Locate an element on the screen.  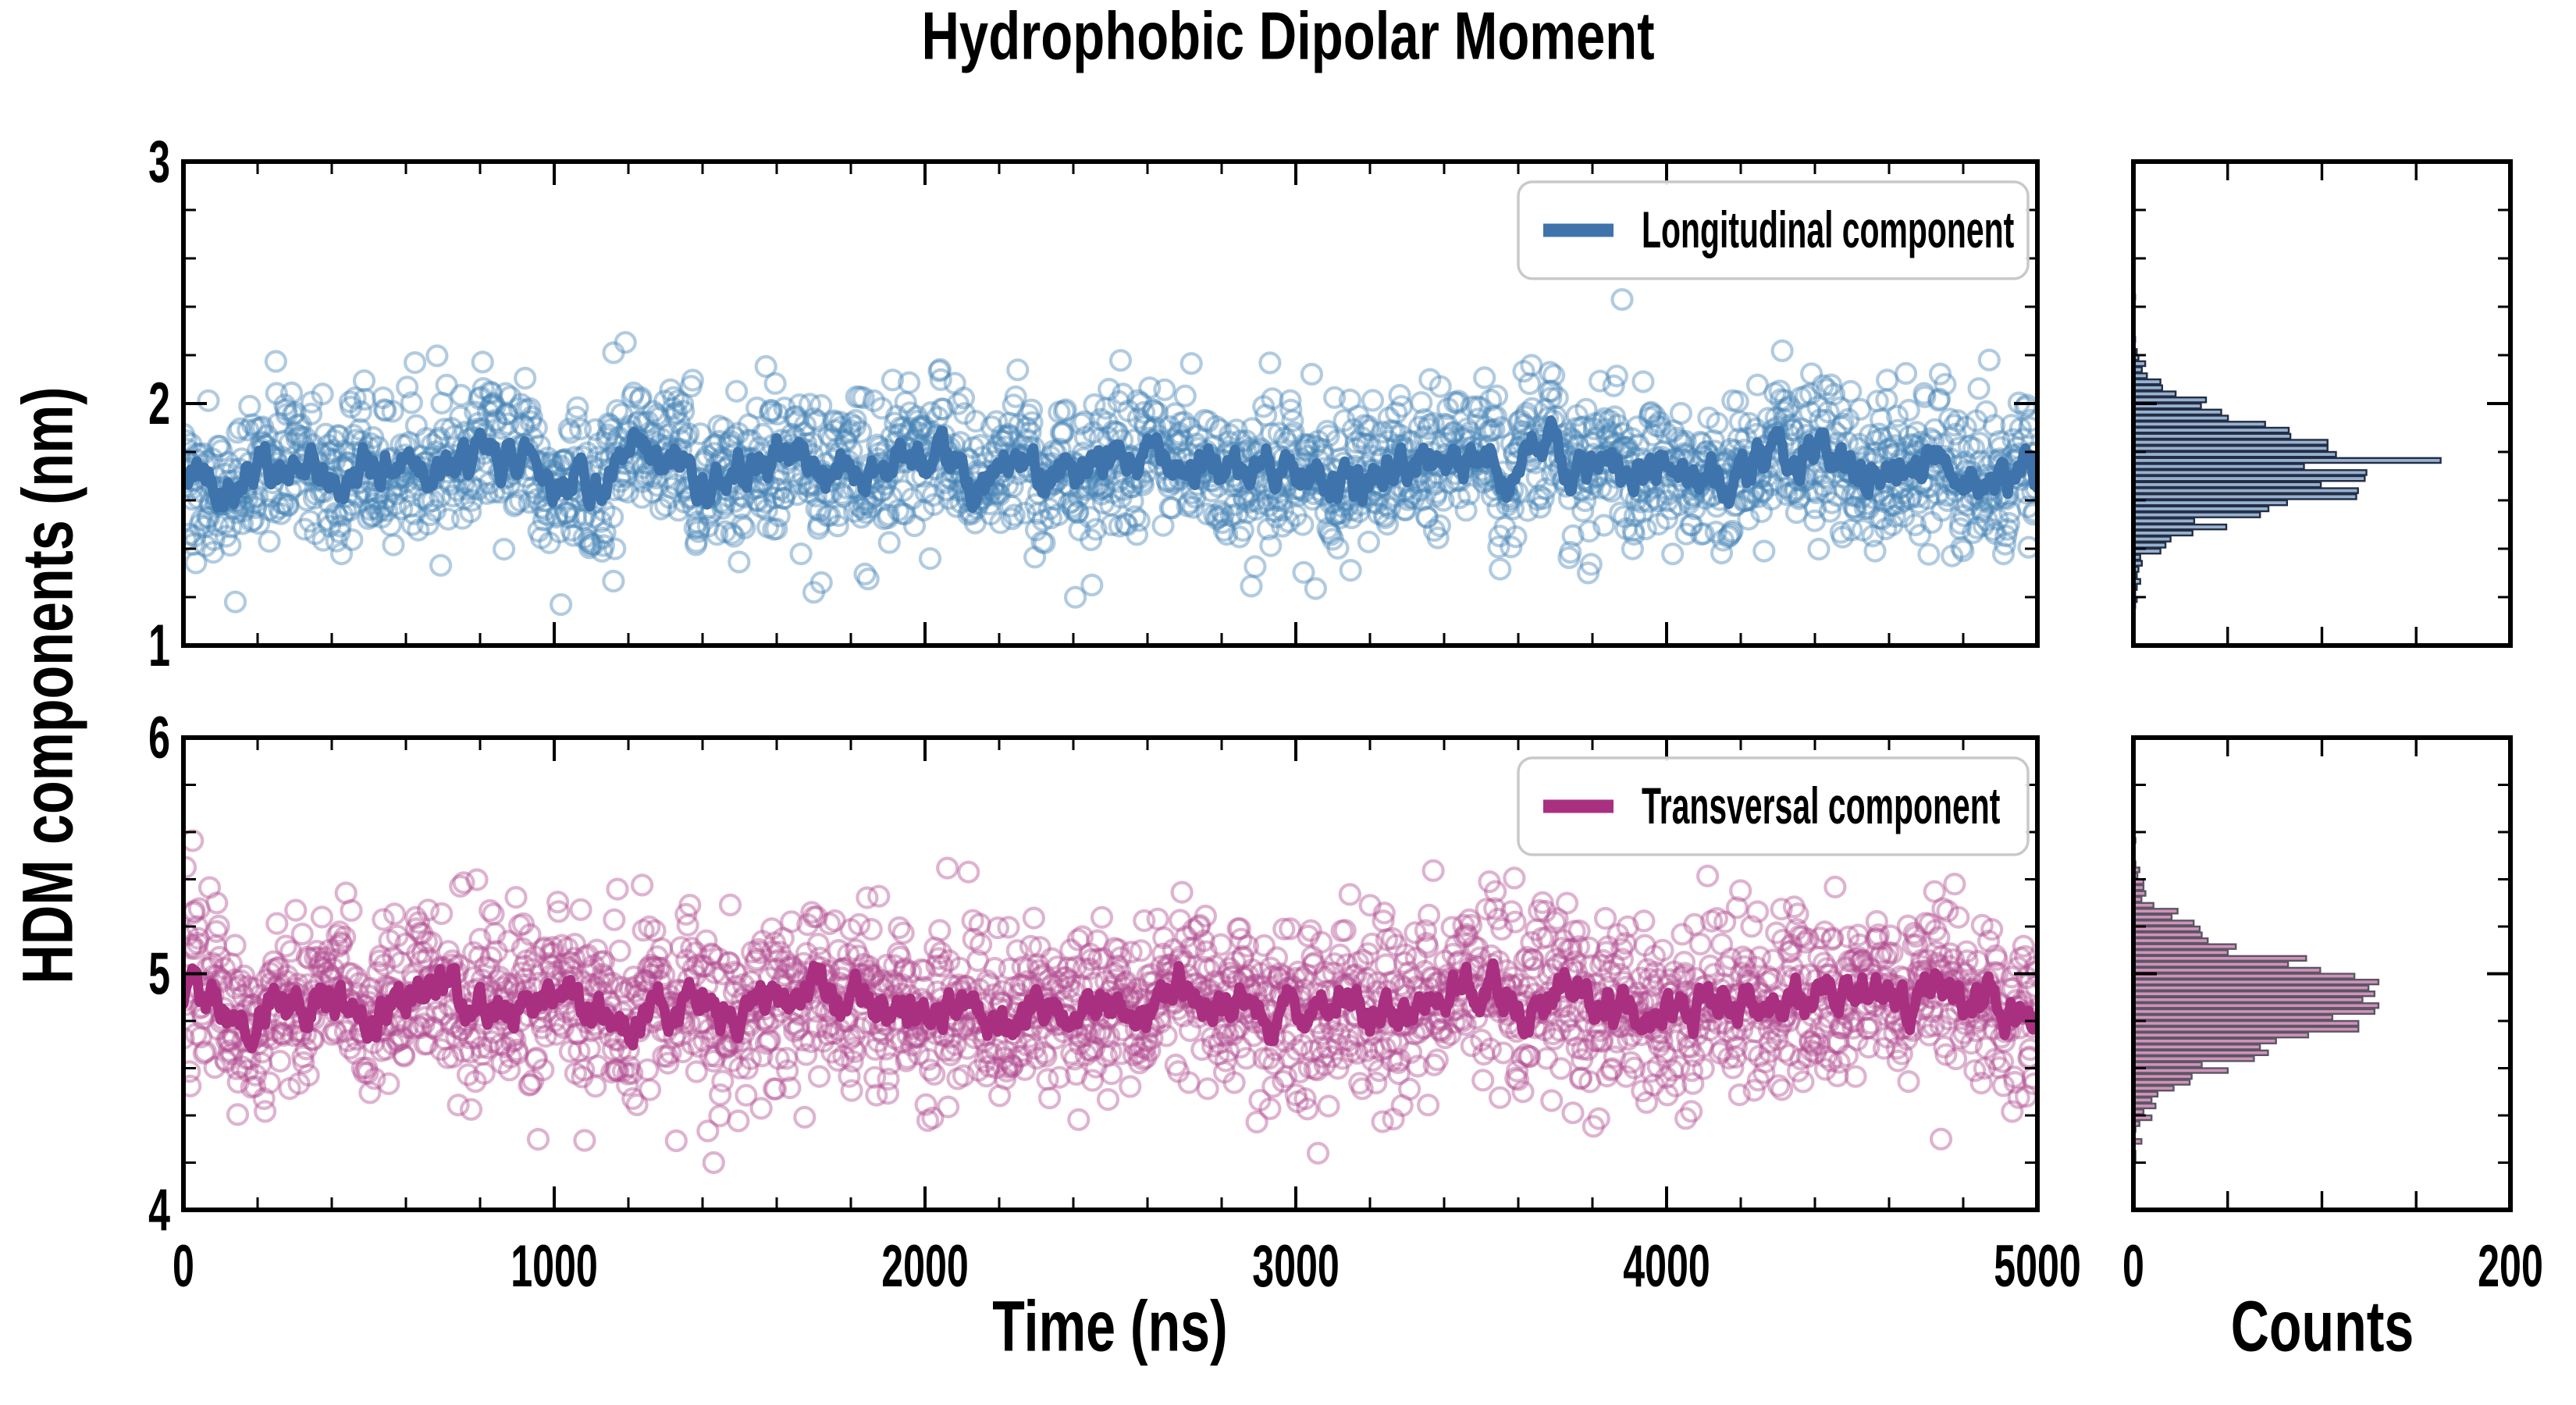
legend-label: Transversal component is located at coordinates (1821, 806).